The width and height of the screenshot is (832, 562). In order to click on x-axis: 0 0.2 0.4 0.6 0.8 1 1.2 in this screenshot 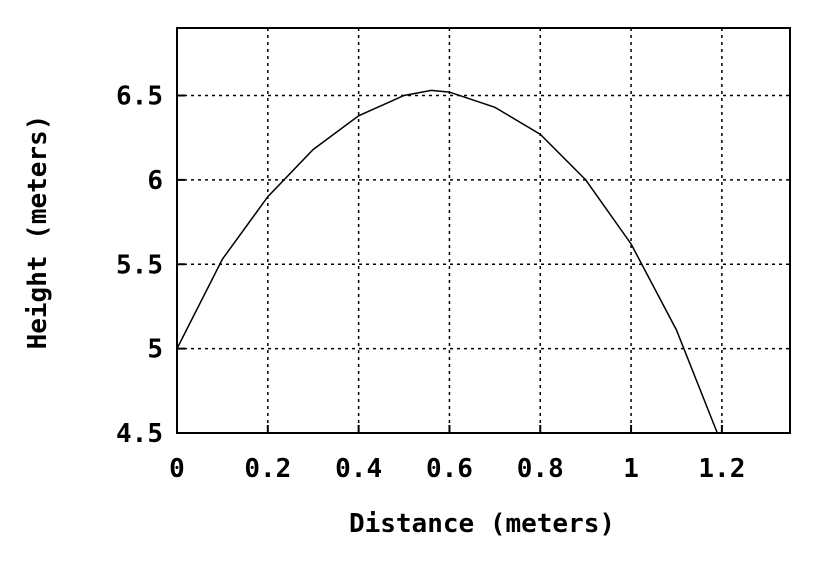, I will do `click(457, 454)`.